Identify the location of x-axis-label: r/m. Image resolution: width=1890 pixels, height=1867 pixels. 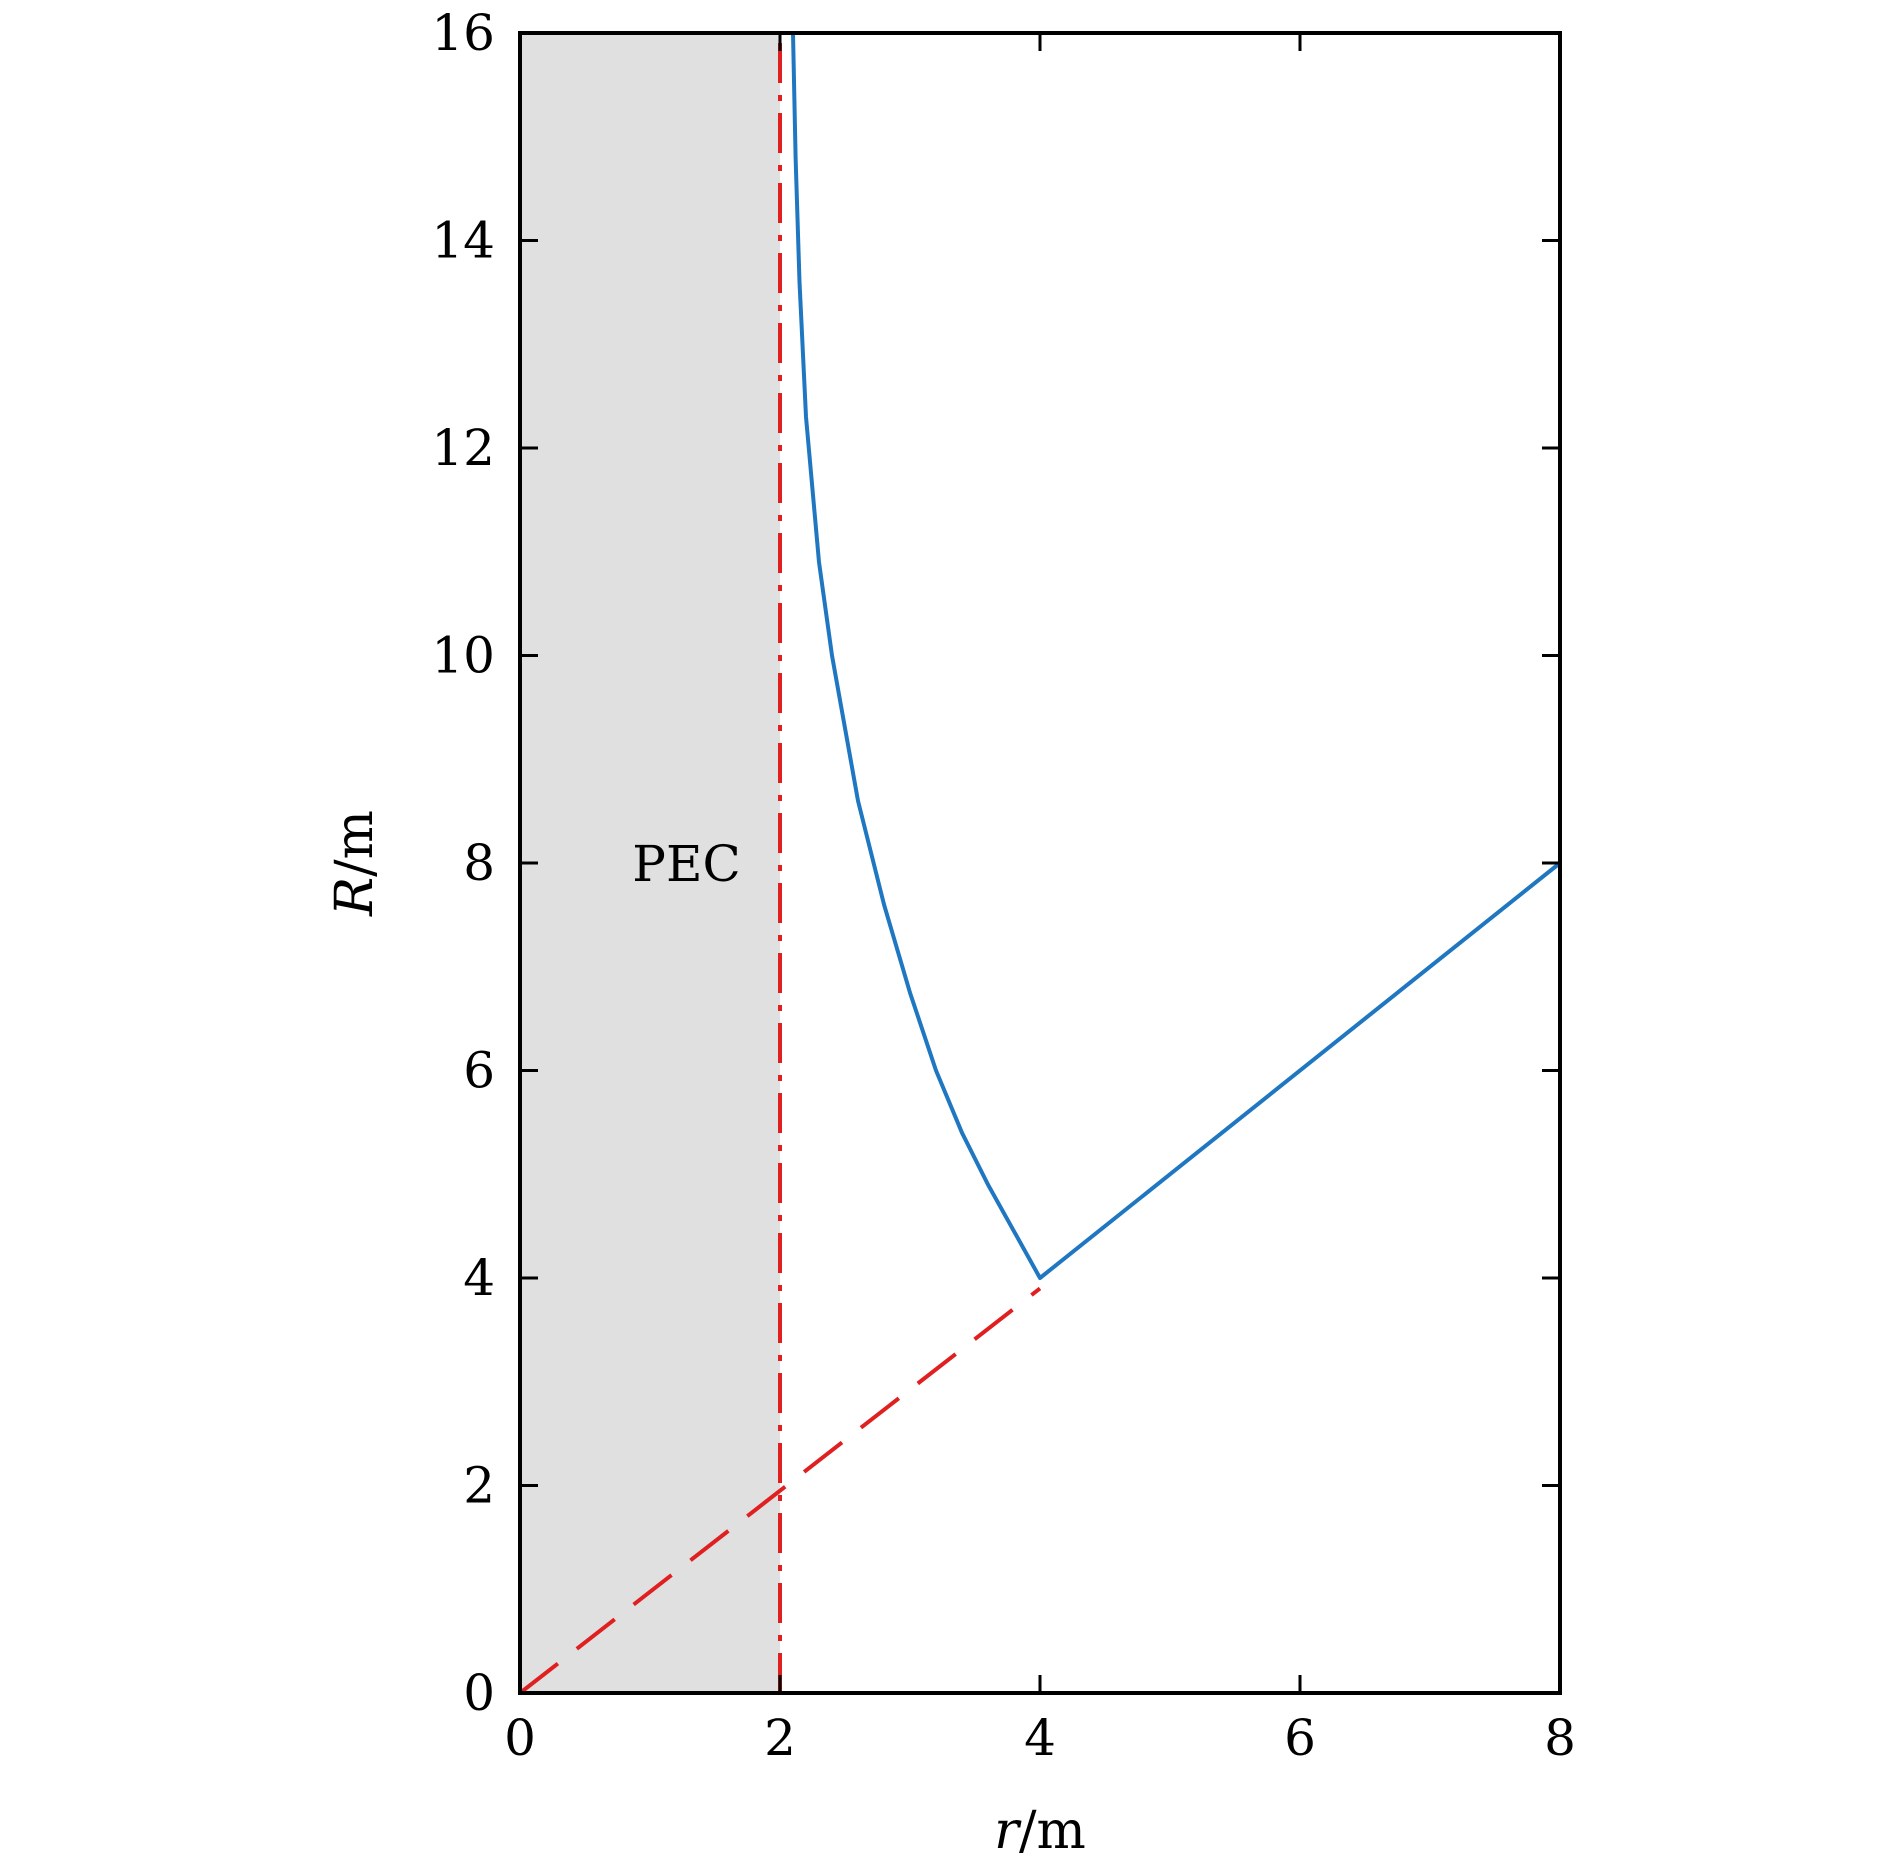
(1040, 1831).